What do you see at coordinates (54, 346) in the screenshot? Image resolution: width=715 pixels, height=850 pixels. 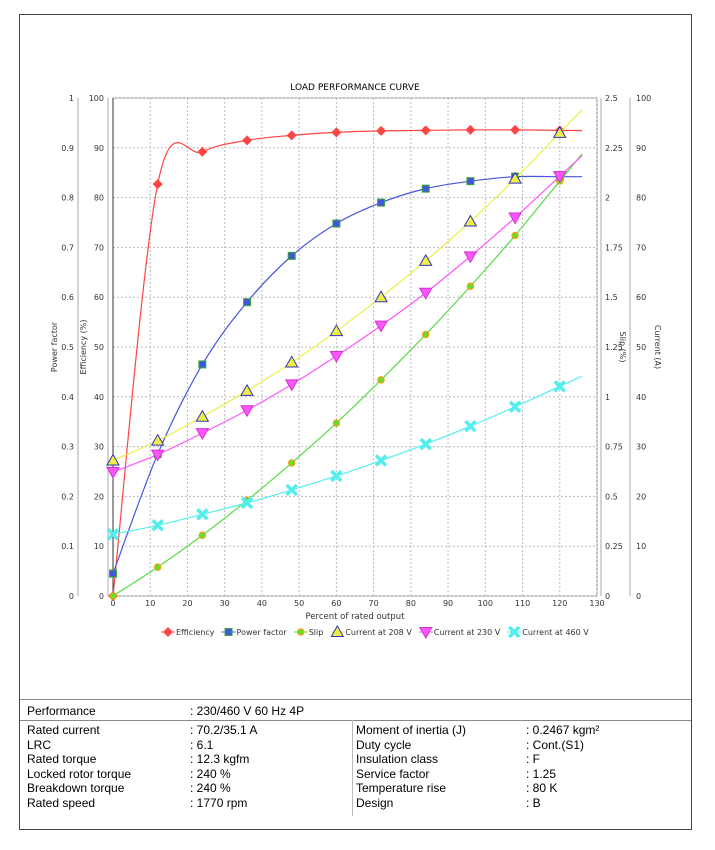 I see `power_factor-axis-title: Power factor` at bounding box center [54, 346].